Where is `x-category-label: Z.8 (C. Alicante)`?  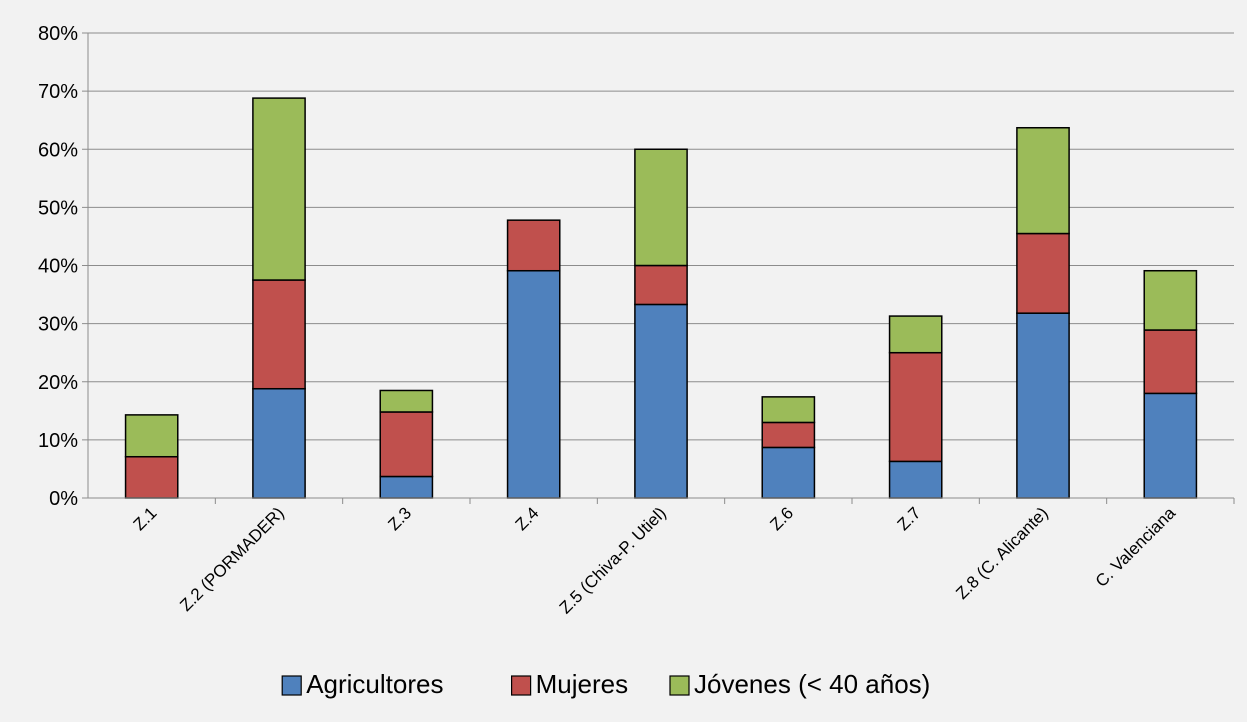 x-category-label: Z.8 (C. Alicante) is located at coordinates (1002, 553).